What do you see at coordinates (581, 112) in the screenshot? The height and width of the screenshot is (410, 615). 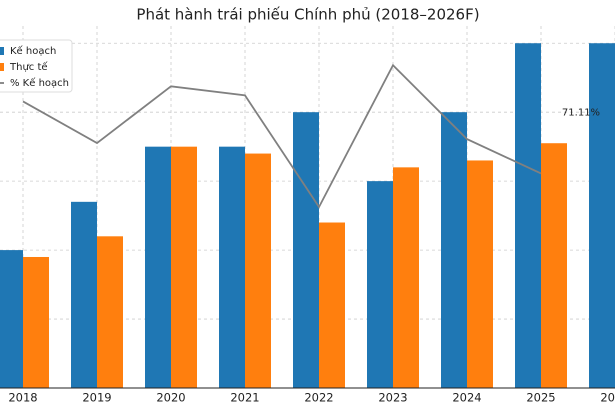 I see `annotation: 71.11%` at bounding box center [581, 112].